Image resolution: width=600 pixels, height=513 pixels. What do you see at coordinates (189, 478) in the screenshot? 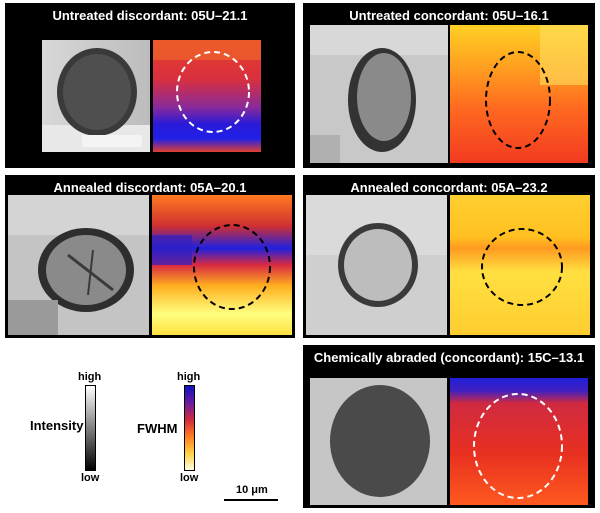
I see `fwhm-low-label: low` at bounding box center [189, 478].